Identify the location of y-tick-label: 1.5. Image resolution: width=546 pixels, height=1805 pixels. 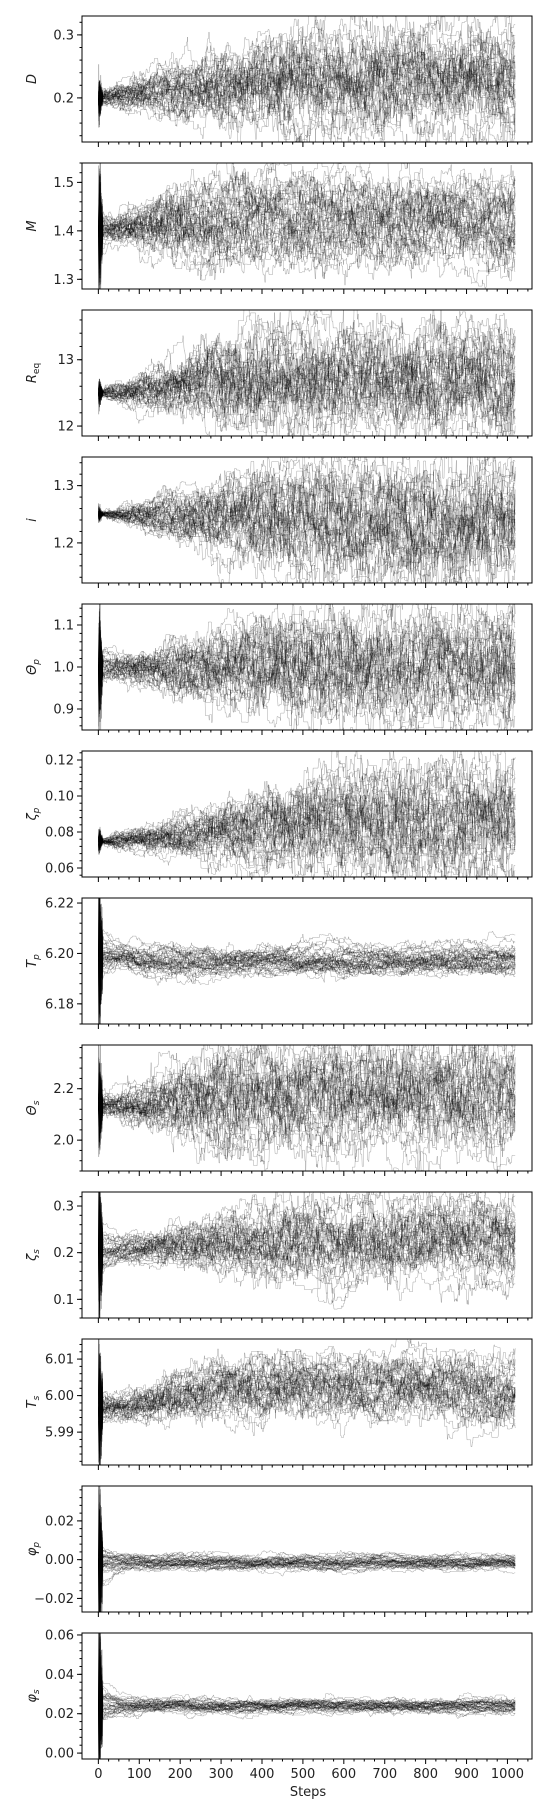
(63, 183).